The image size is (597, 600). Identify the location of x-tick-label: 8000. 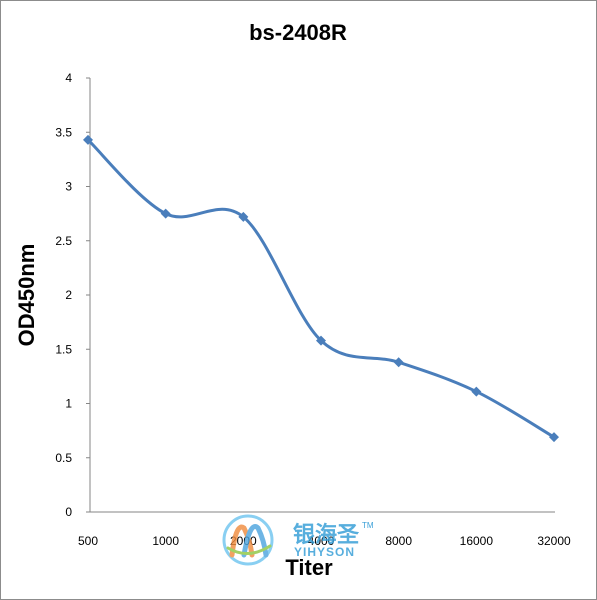
(398, 541).